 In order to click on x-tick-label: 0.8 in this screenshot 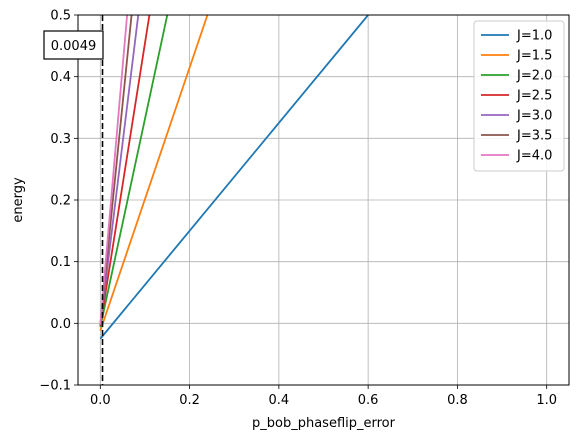, I will do `click(457, 400)`.